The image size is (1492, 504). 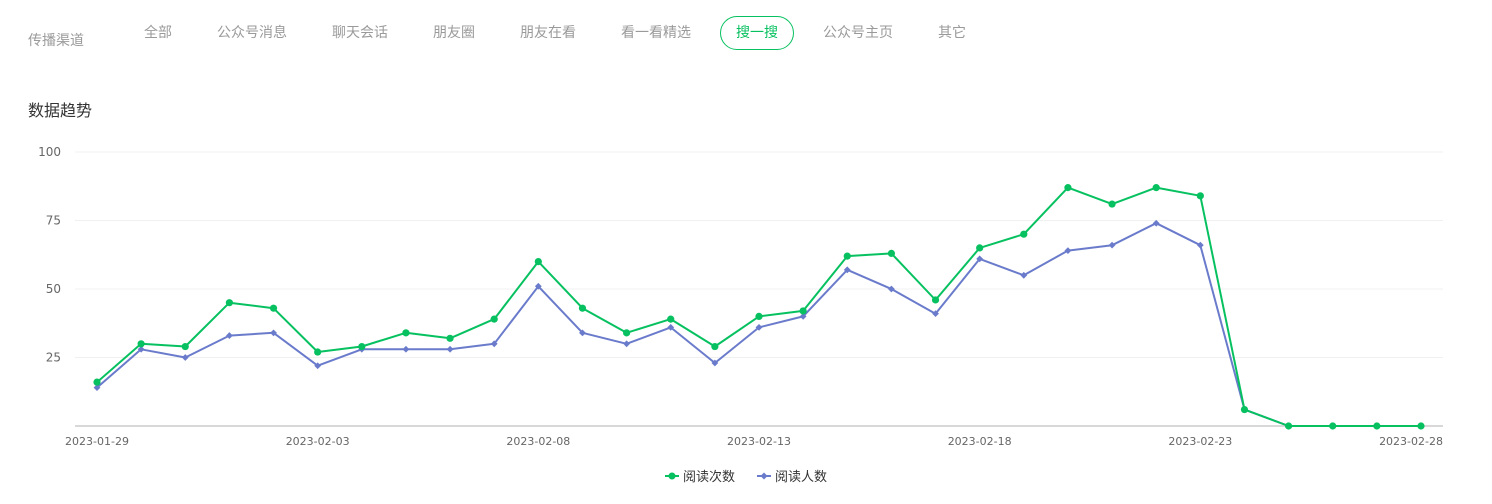 What do you see at coordinates (548, 33) in the screenshot?
I see `channel-tab: 朋友在看` at bounding box center [548, 33].